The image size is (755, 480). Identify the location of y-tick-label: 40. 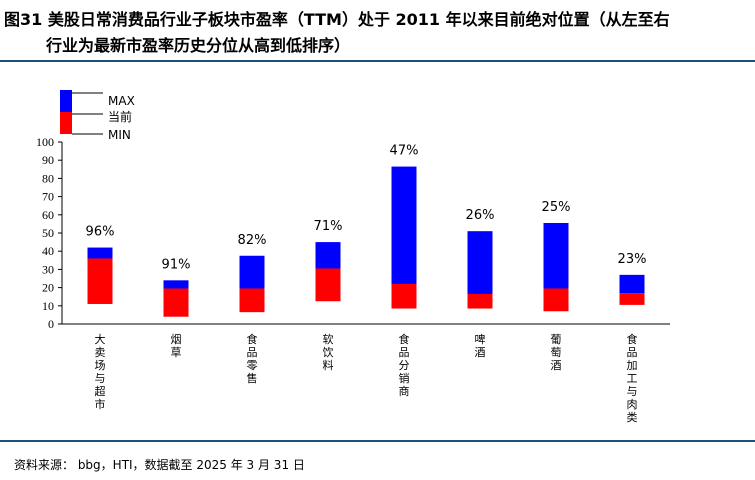
(48, 251).